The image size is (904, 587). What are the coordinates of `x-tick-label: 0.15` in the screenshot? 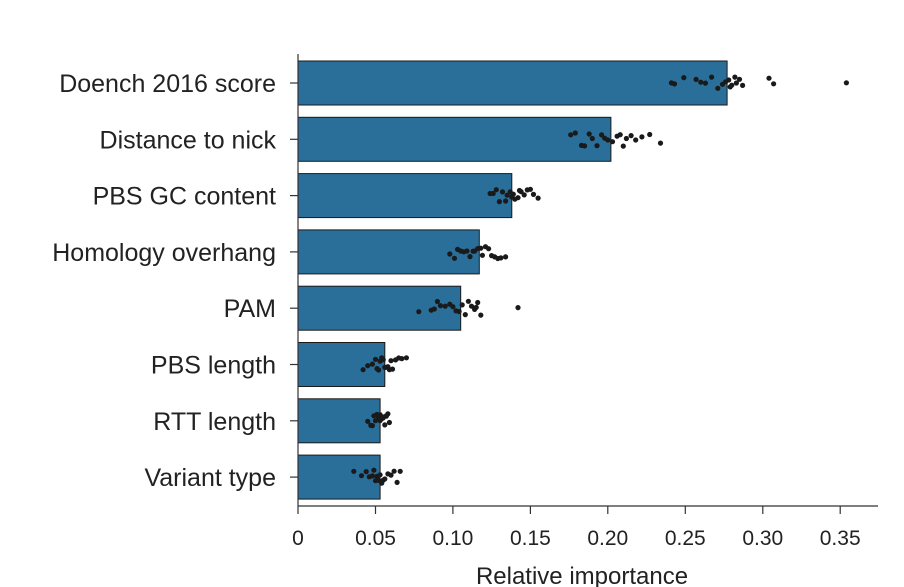 It's located at (530, 538).